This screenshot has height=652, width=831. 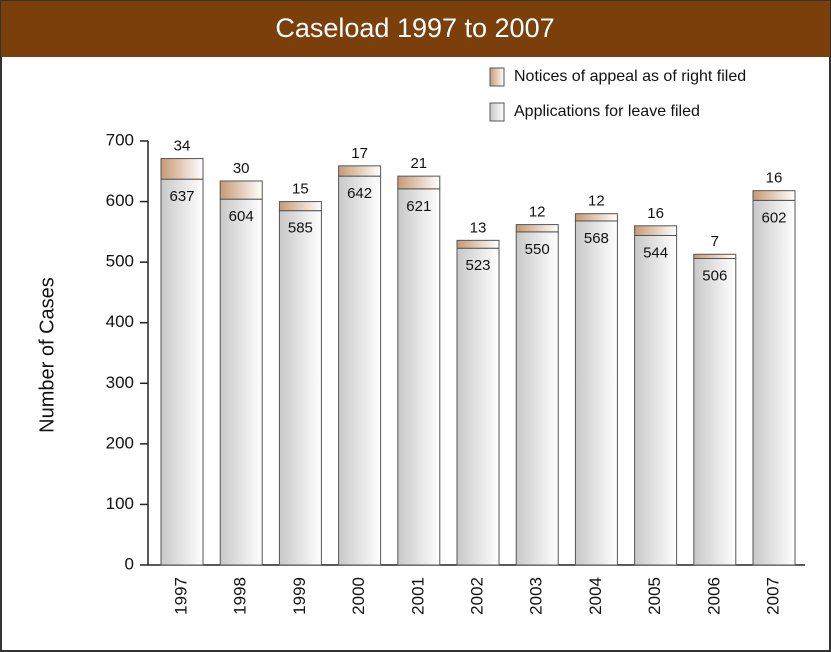 I want to click on data-label: 523, so click(x=477, y=265).